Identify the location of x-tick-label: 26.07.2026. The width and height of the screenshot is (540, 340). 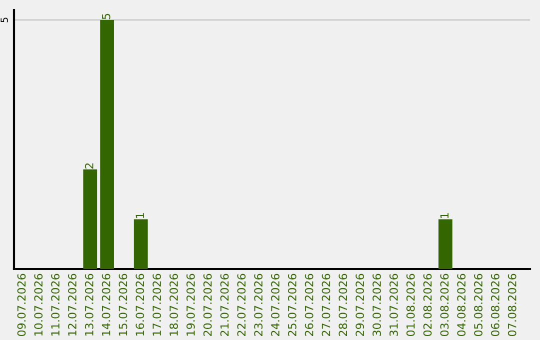
(309, 305).